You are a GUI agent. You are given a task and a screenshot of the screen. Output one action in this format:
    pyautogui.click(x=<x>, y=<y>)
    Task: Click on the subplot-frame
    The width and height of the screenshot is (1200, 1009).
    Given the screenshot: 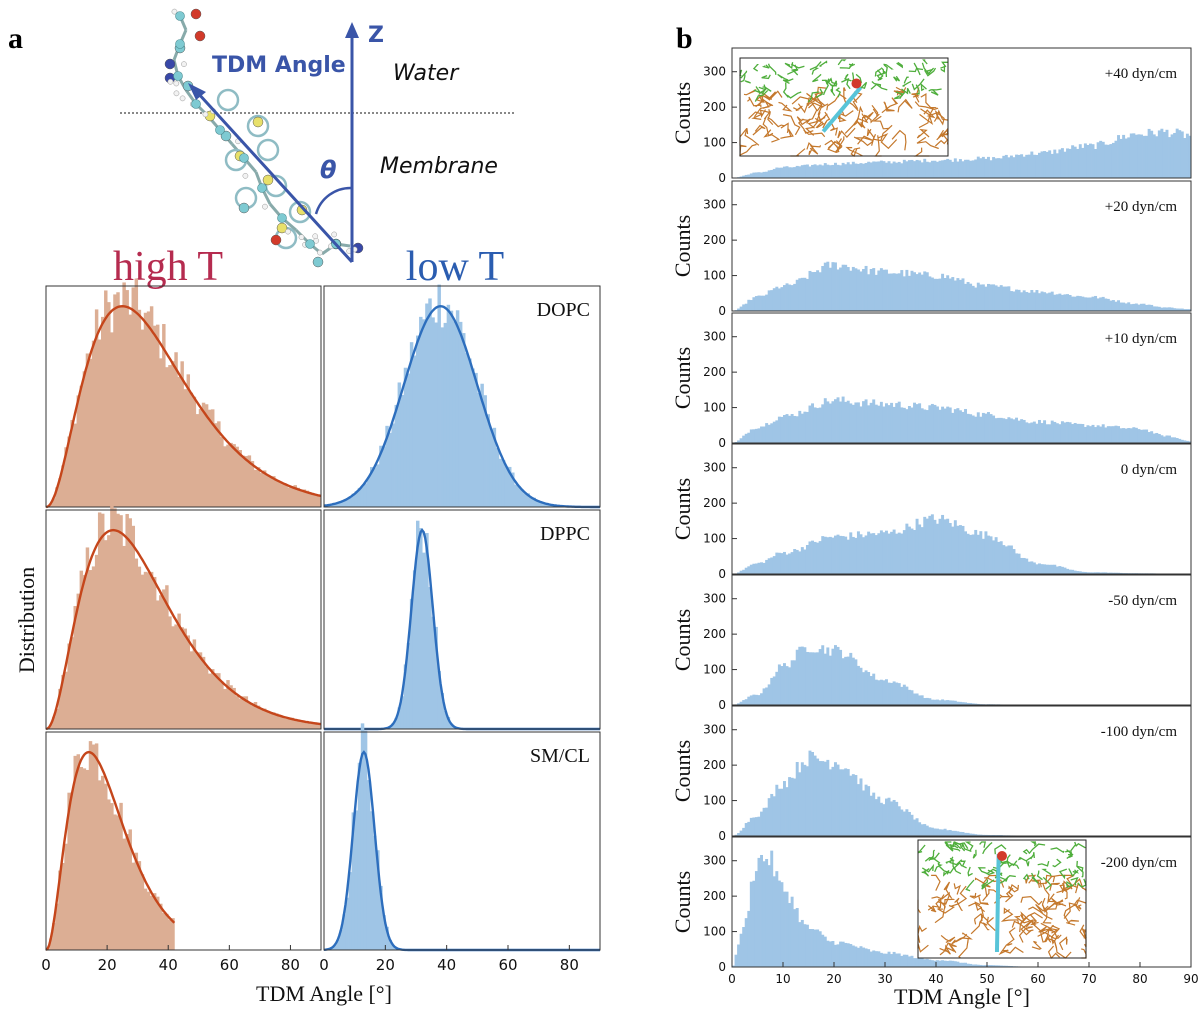 What is the action you would take?
    pyautogui.click(x=183, y=619)
    